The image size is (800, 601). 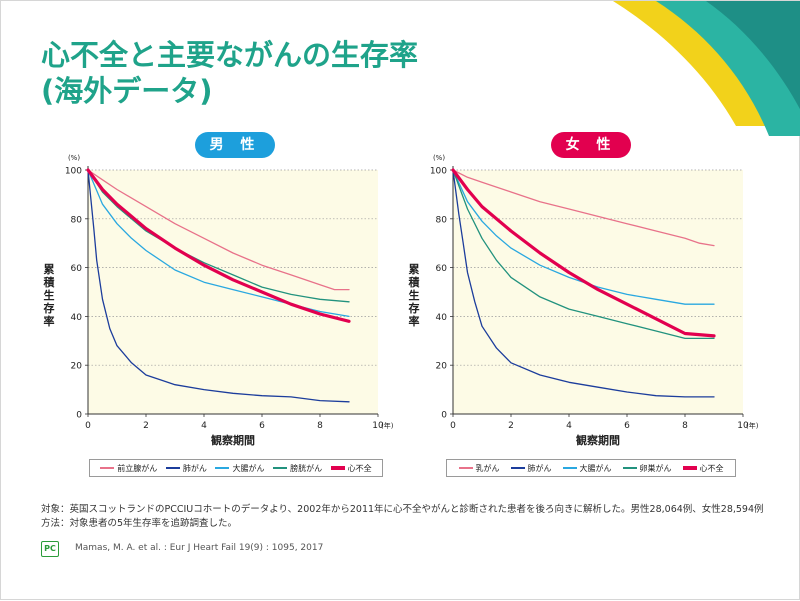 I want to click on legend-item: 卵巣がん, so click(x=647, y=468).